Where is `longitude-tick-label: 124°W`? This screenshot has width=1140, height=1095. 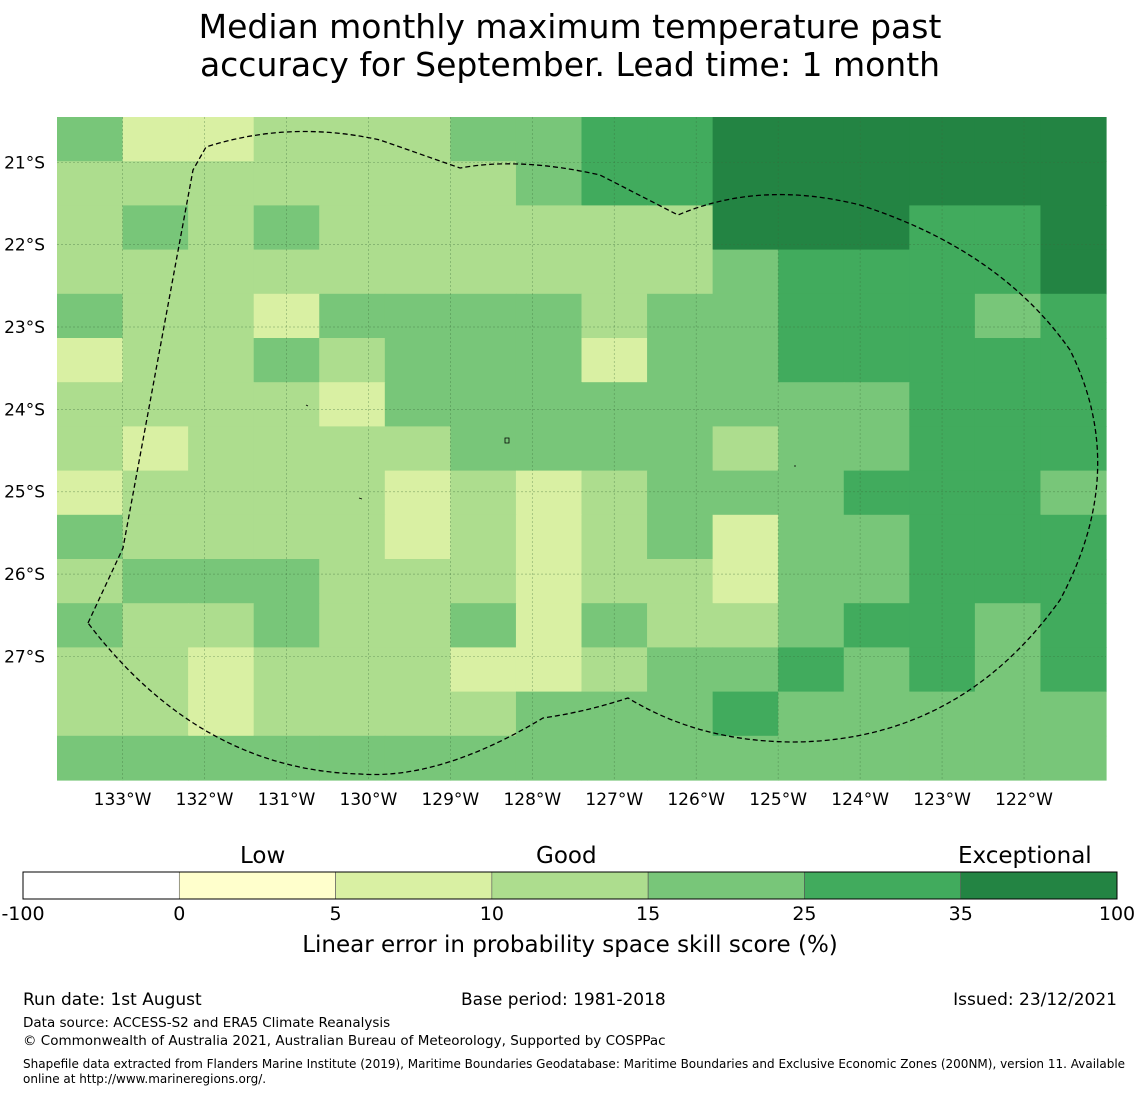
longitude-tick-label: 124°W is located at coordinates (860, 800).